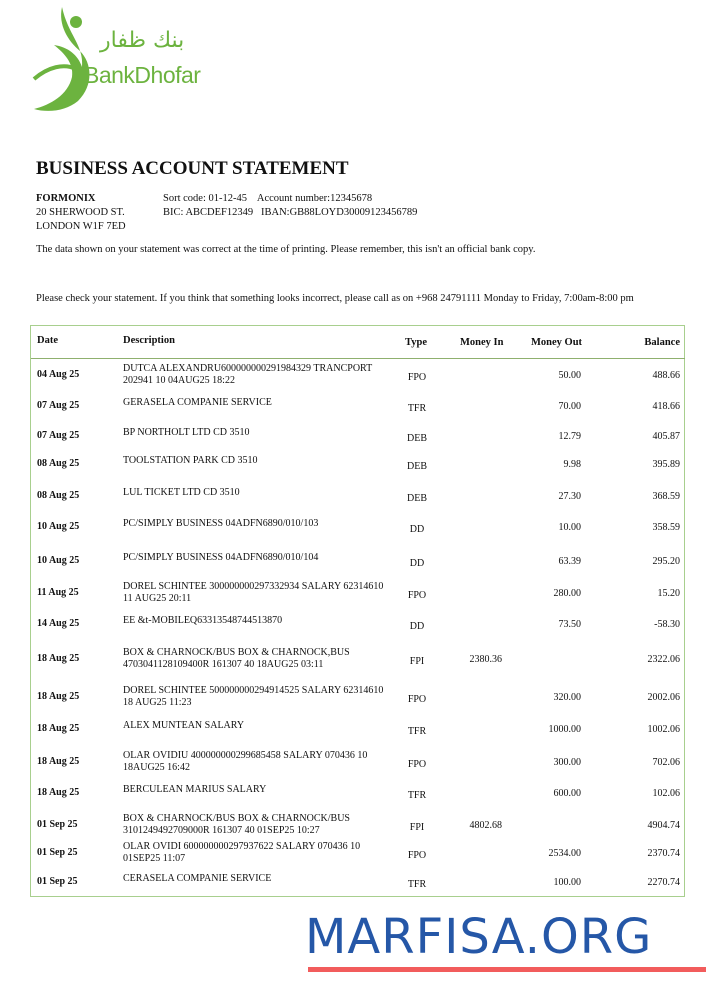 The height and width of the screenshot is (1000, 720). What do you see at coordinates (664, 729) in the screenshot?
I see `row-balance: 1002.06` at bounding box center [664, 729].